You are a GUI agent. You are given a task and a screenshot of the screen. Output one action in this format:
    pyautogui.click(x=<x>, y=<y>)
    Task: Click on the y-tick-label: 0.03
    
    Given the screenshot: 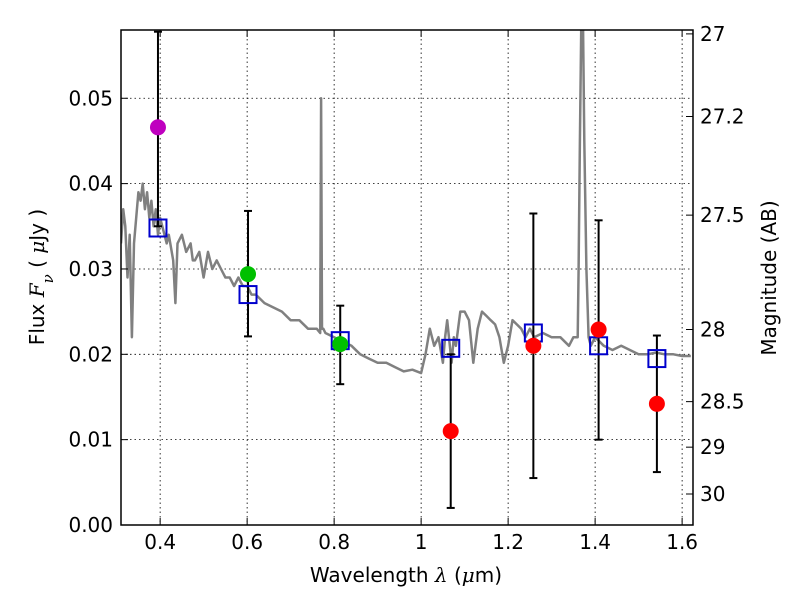 What is the action you would take?
    pyautogui.click(x=90, y=269)
    